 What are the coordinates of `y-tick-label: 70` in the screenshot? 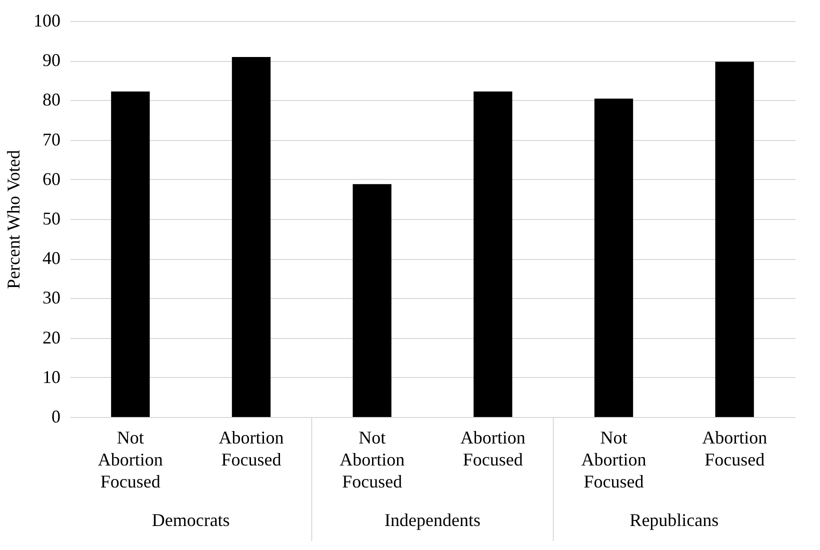 It's located at (51, 139).